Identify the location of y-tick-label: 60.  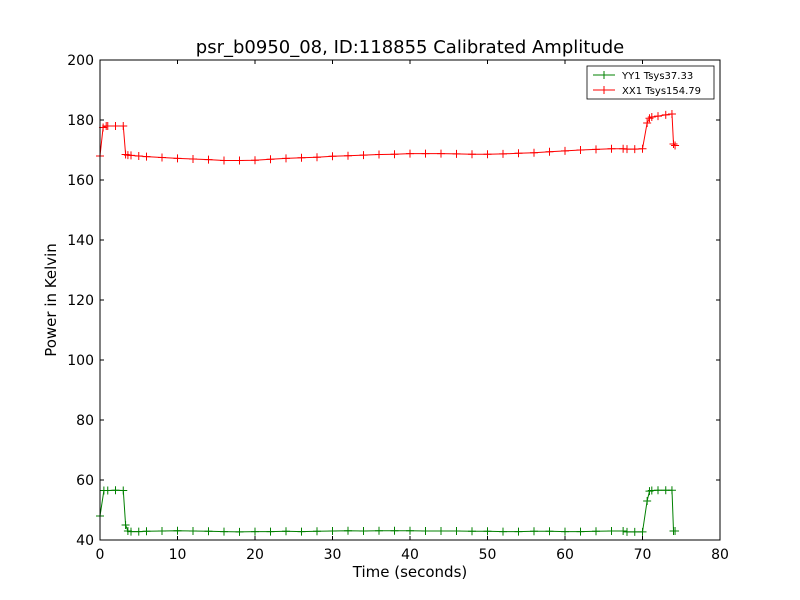
(85, 481).